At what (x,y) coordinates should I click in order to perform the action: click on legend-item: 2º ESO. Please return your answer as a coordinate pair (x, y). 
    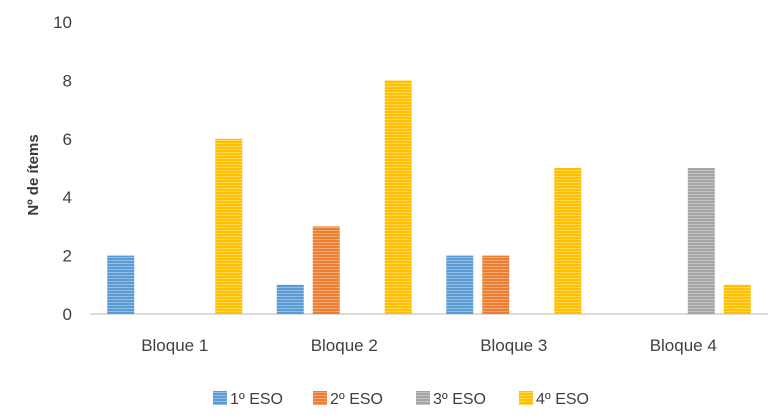
    Looking at the image, I should click on (348, 399).